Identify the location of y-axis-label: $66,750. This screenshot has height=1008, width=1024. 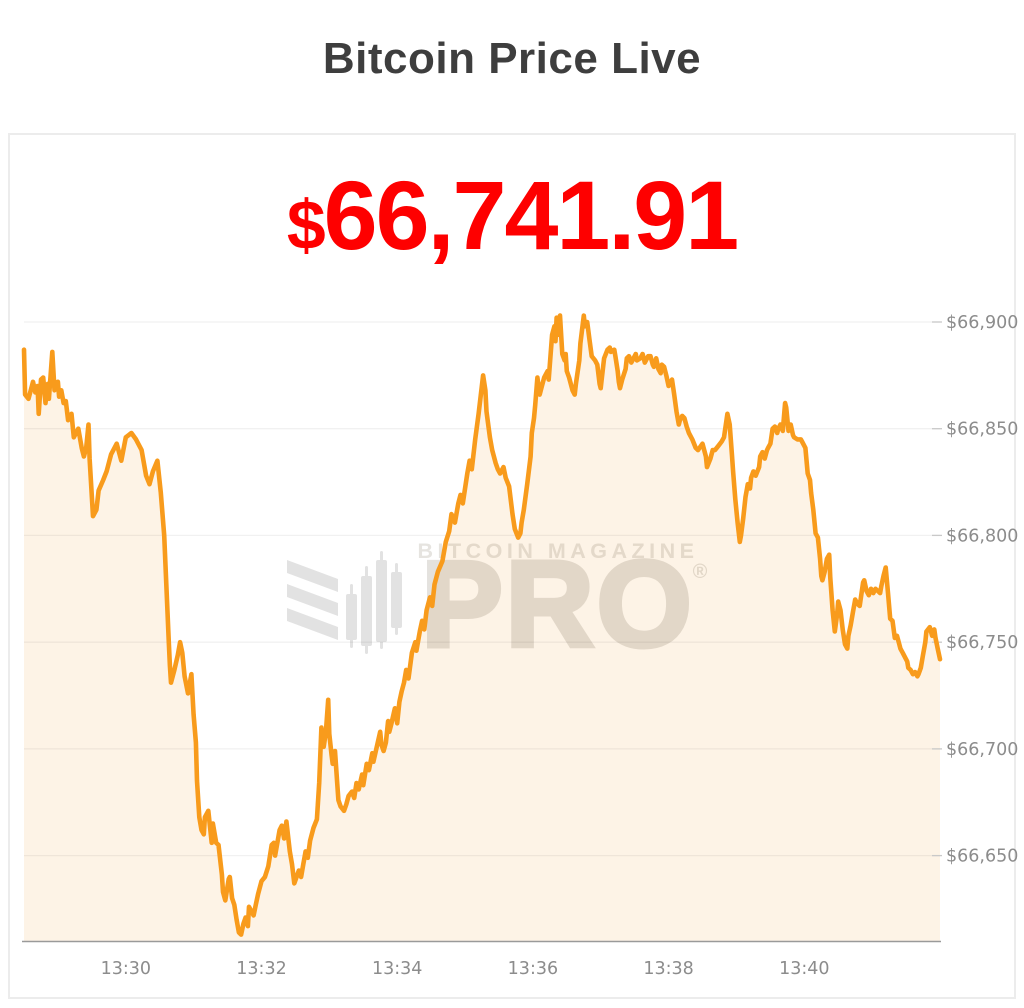
(982, 643).